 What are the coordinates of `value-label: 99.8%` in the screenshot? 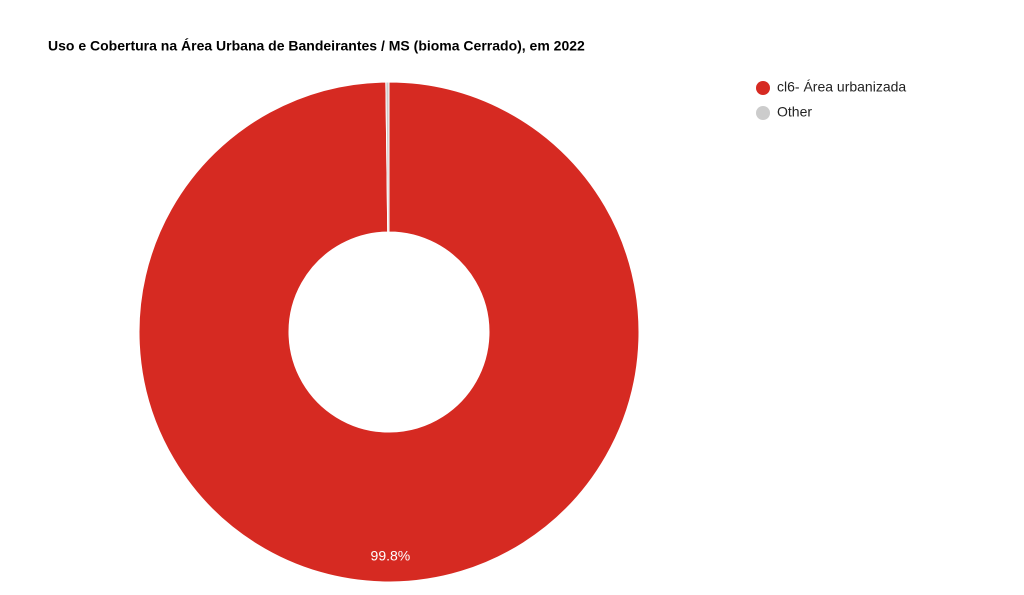 It's located at (391, 556).